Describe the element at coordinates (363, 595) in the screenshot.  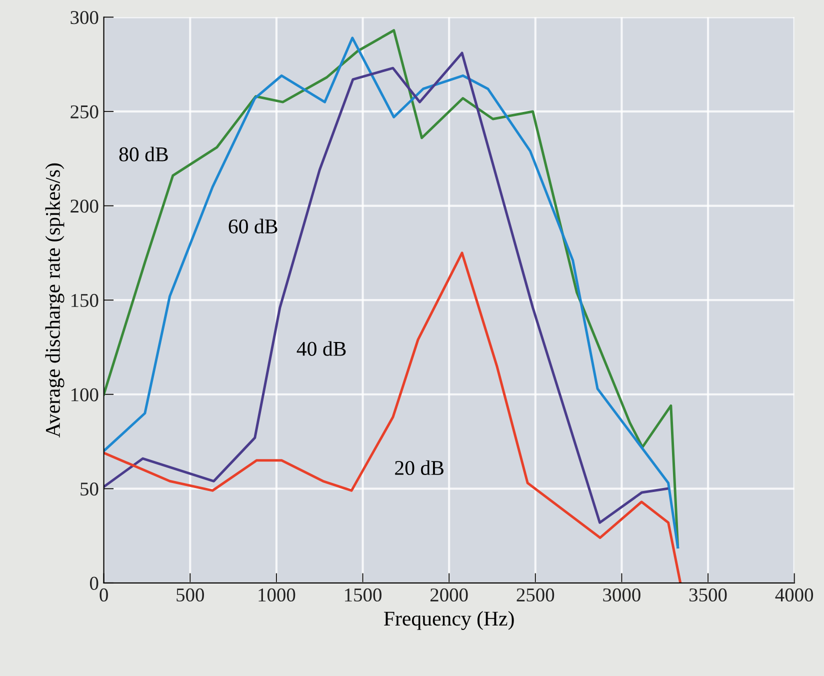
I see `x-tick-label: 1500` at that location.